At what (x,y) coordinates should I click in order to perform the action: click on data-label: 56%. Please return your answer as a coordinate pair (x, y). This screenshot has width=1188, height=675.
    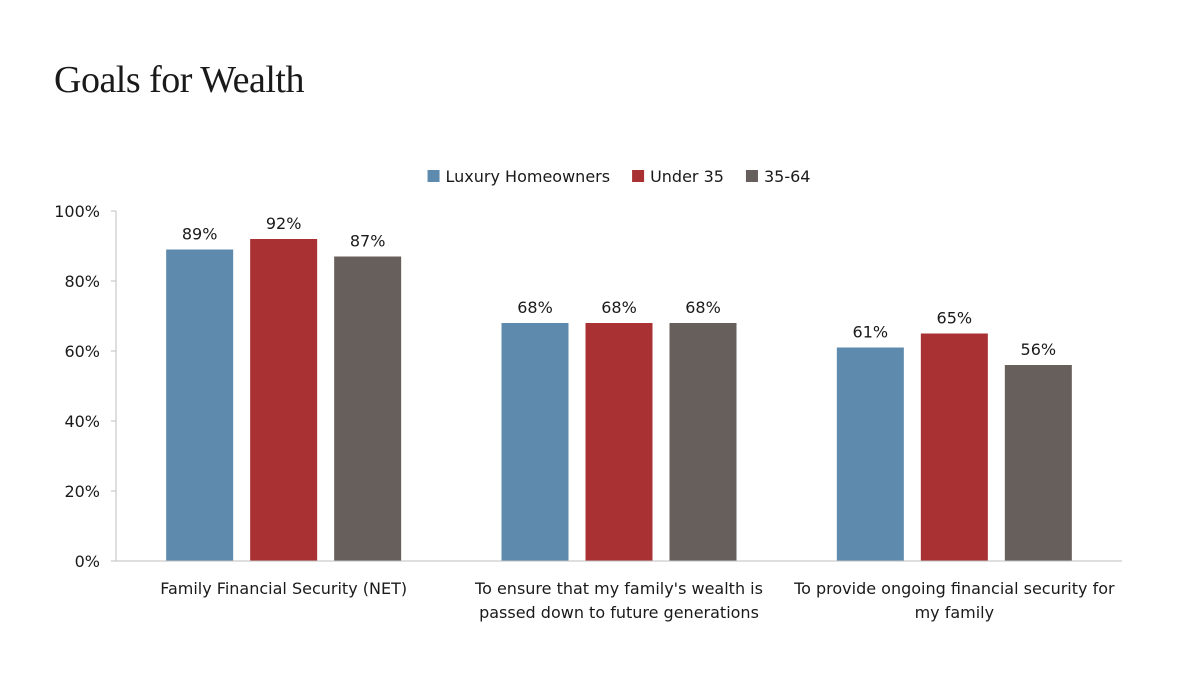
    Looking at the image, I should click on (1039, 349).